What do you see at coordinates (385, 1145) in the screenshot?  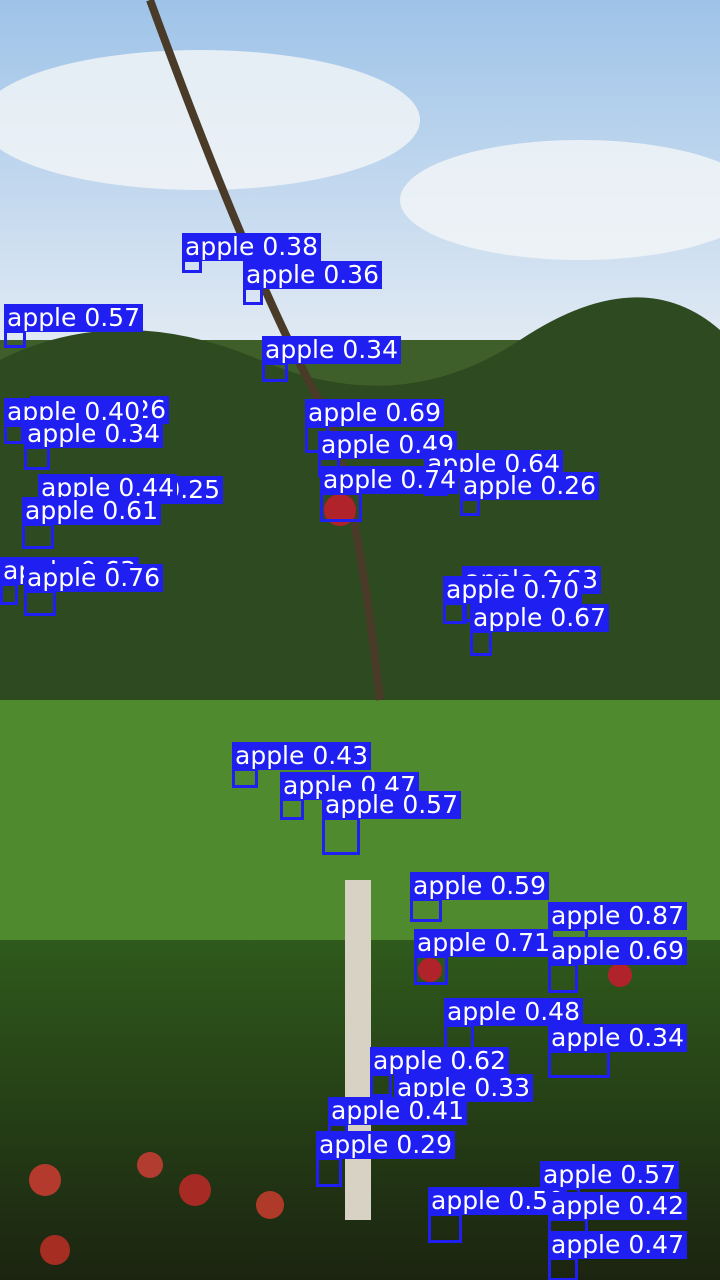 I see `detection-label: apple 0.29` at bounding box center [385, 1145].